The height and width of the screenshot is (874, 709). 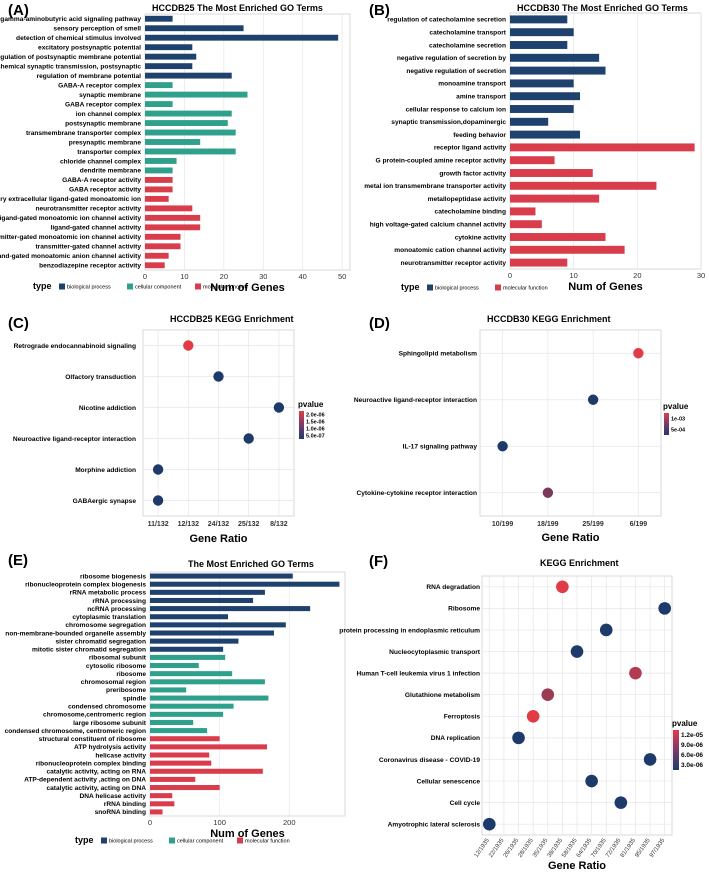 I want to click on category-label: Neuroactive ligand-receptor interaction, so click(x=415, y=400).